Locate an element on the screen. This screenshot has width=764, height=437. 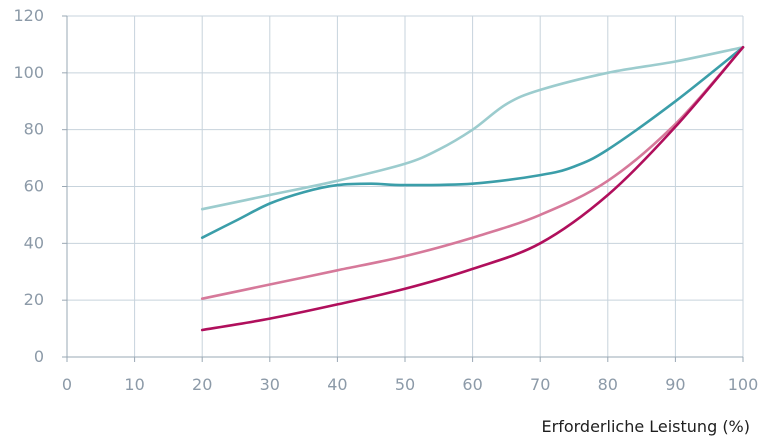
x-tick-label: 50 is located at coordinates (405, 384).